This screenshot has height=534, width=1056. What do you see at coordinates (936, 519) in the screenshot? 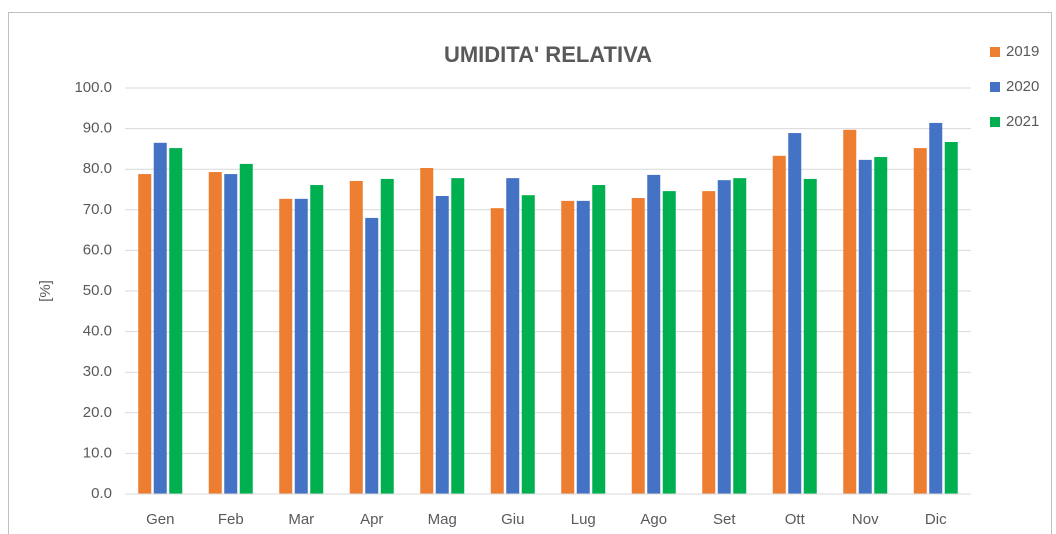
I see `x-tick-label: Dic` at bounding box center [936, 519].